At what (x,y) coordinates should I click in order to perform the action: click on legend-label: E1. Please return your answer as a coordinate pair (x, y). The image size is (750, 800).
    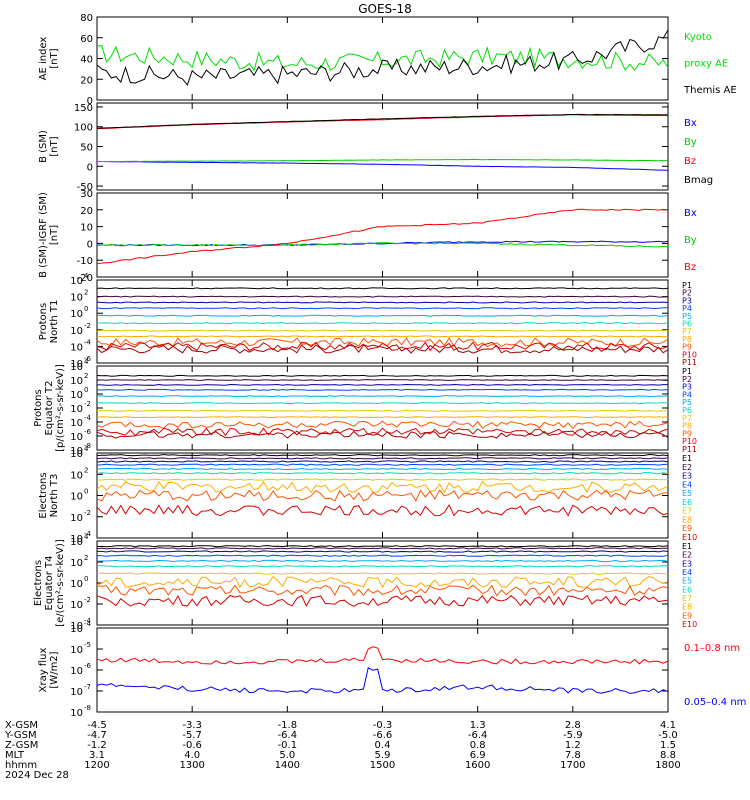
    Looking at the image, I should click on (687, 458).